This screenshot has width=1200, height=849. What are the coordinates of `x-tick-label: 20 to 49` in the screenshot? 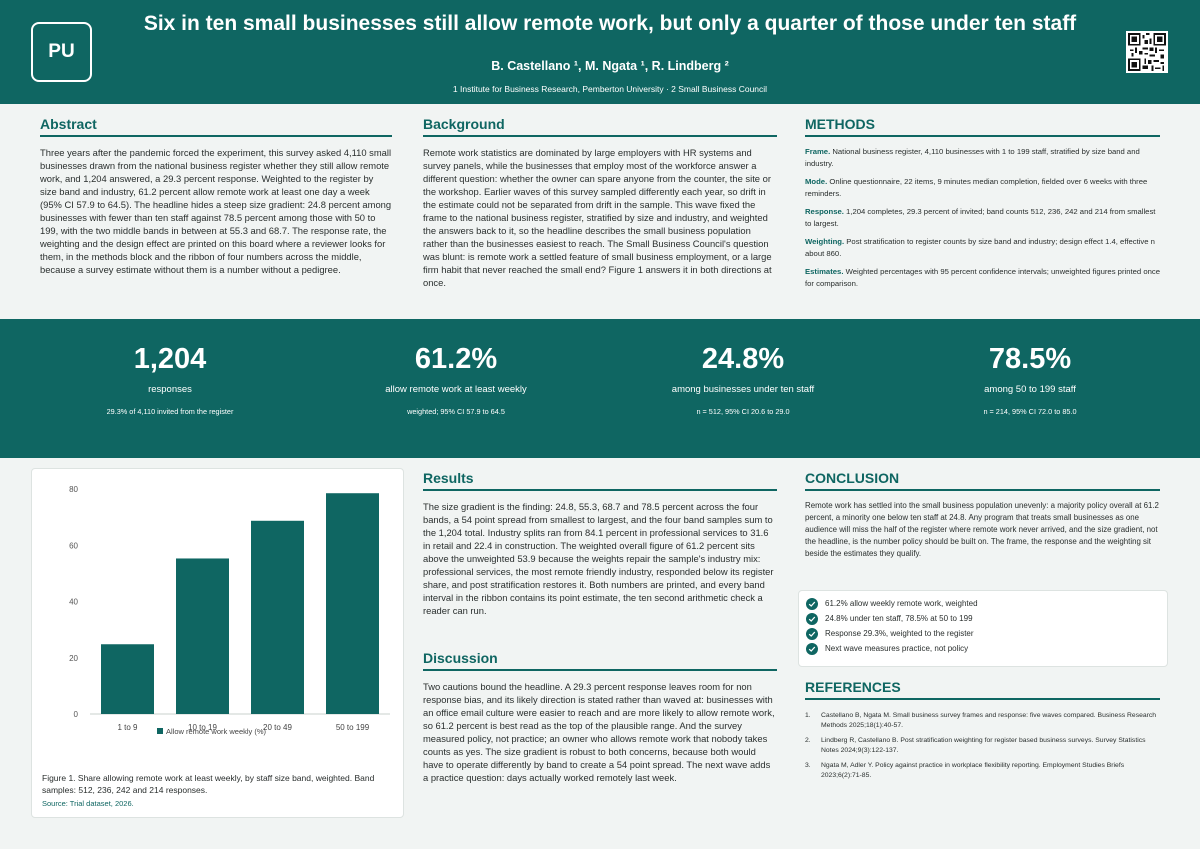 It's located at (277, 727).